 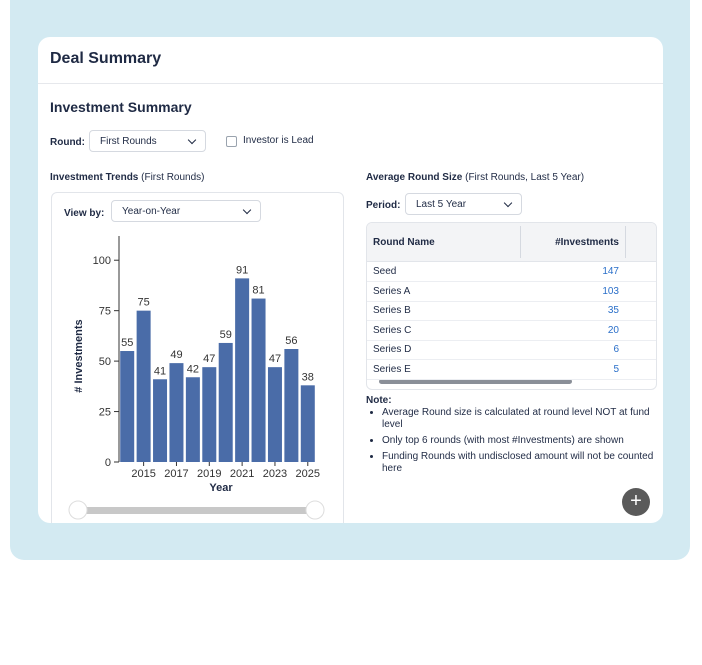 What do you see at coordinates (636, 502) in the screenshot?
I see `add-button: +` at bounding box center [636, 502].